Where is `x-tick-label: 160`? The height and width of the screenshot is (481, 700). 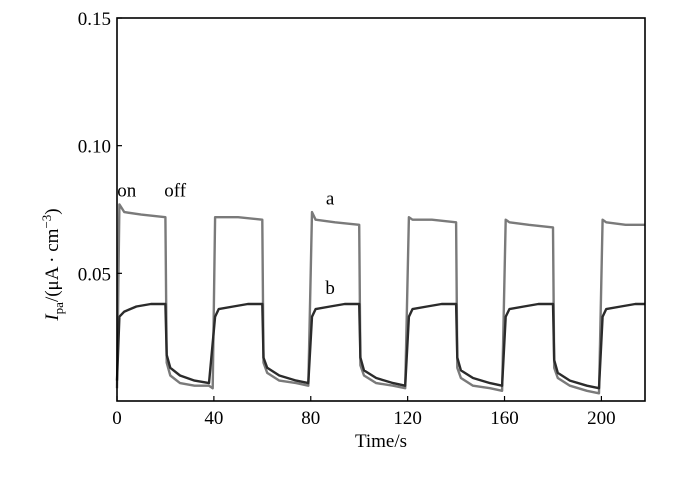
x-tick-label: 160 is located at coordinates (504, 418).